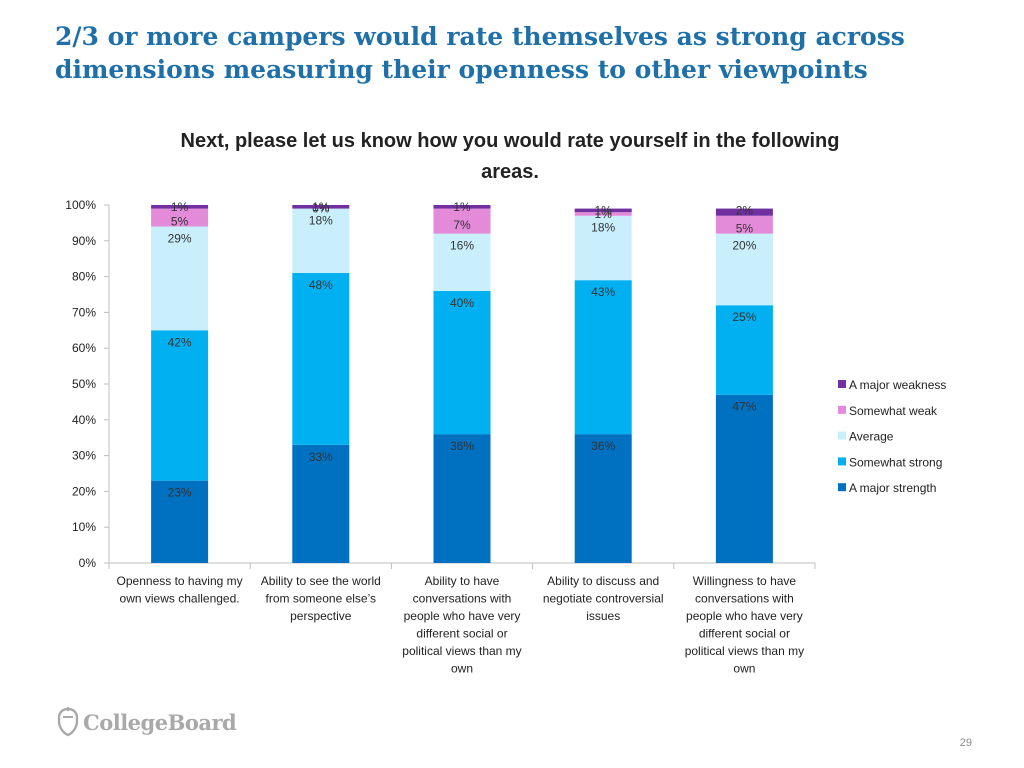 The image size is (1024, 768). Describe the element at coordinates (895, 462) in the screenshot. I see `legend-label: Somewhat strong` at that location.